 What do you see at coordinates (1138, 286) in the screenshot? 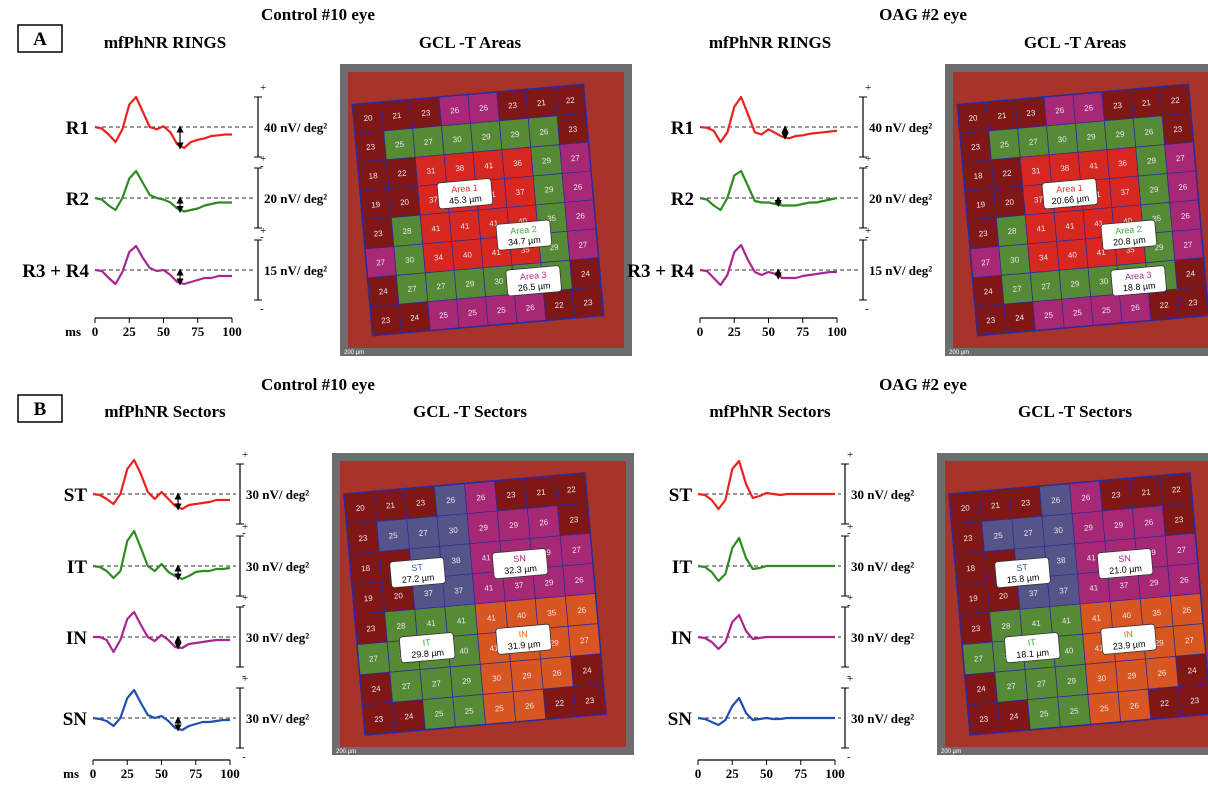
I see `region-value: 18.8 µm` at bounding box center [1138, 286].